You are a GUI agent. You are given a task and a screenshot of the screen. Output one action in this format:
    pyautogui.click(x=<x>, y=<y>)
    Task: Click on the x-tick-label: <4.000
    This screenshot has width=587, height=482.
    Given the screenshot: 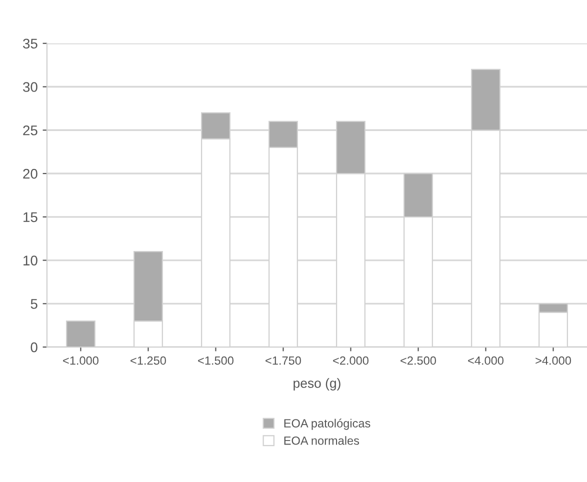 What is the action you would take?
    pyautogui.click(x=486, y=360)
    